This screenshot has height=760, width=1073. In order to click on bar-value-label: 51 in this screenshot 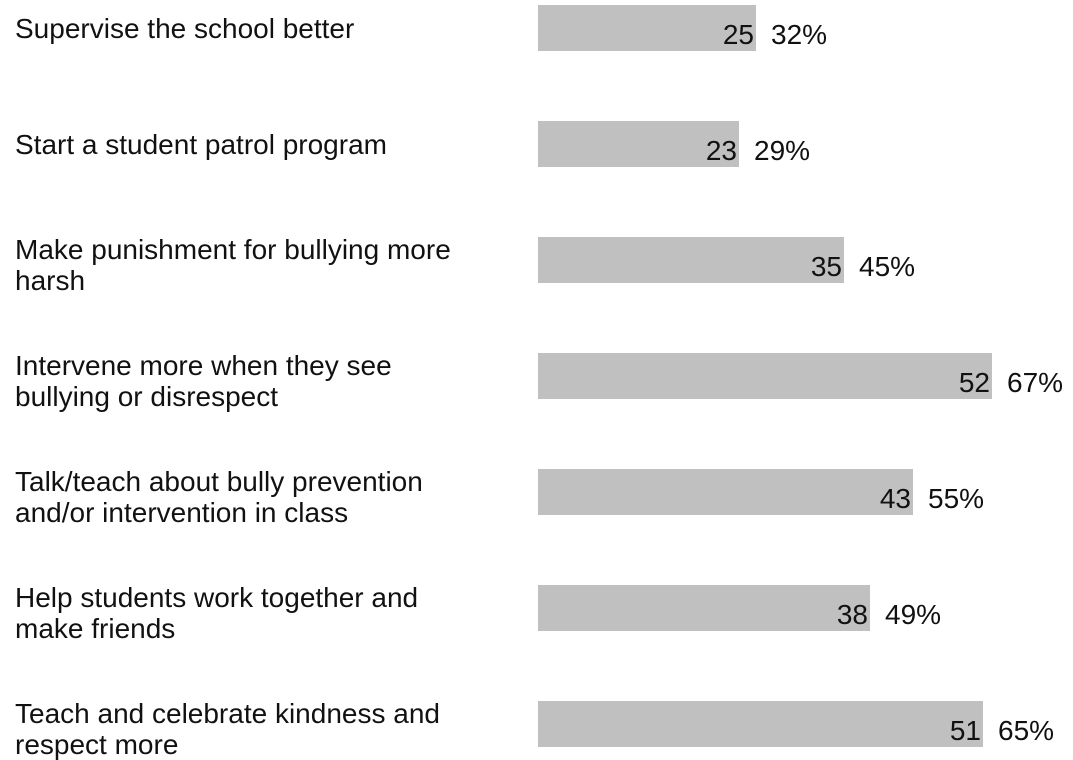, I will do `click(965, 730)`.